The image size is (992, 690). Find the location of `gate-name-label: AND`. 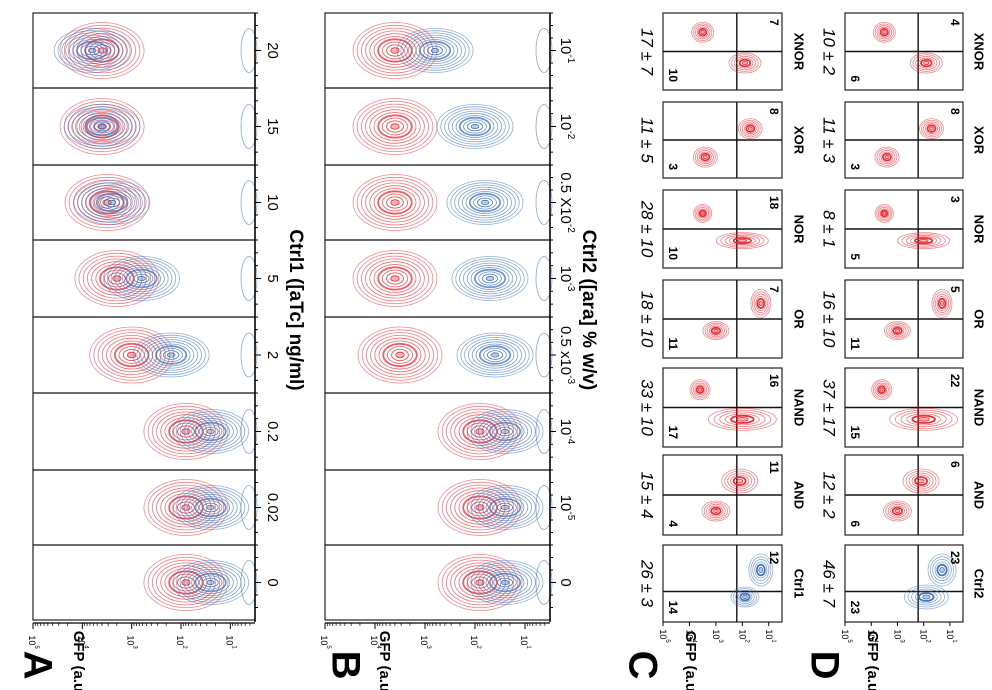

gate-name-label: AND is located at coordinates (799, 495).